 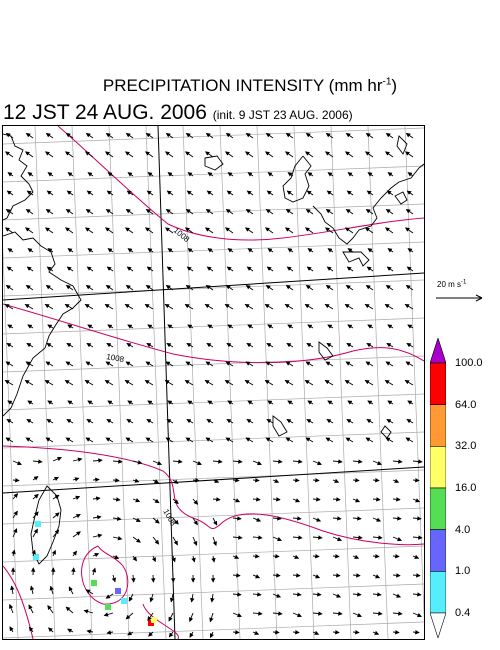 What do you see at coordinates (154, 620) in the screenshot?
I see `precip-cell` at bounding box center [154, 620].